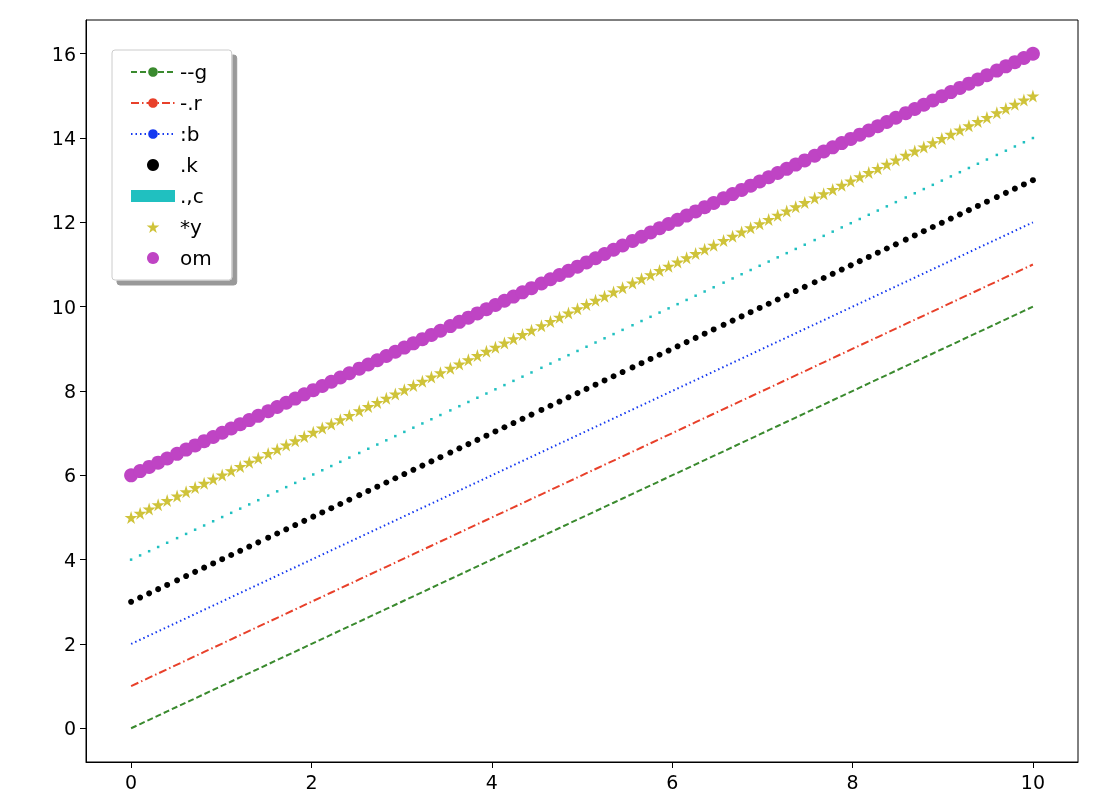  Describe the element at coordinates (491, 781) in the screenshot. I see `x-tick-label: 4` at that location.